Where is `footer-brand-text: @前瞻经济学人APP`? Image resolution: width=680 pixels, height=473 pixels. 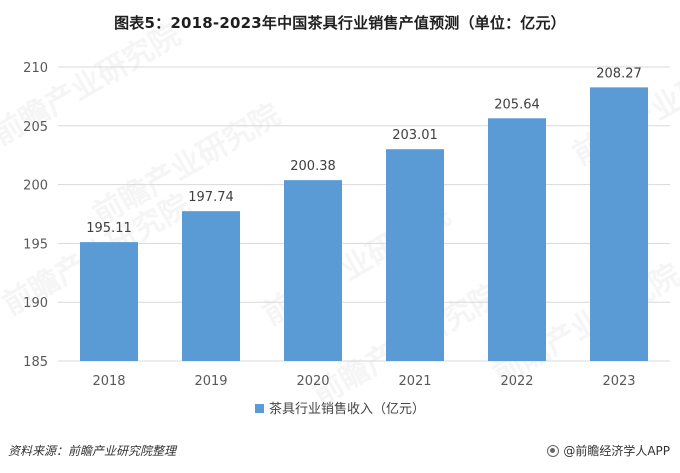 footer-brand-text: @前瞻经济学人APP is located at coordinates (616, 451).